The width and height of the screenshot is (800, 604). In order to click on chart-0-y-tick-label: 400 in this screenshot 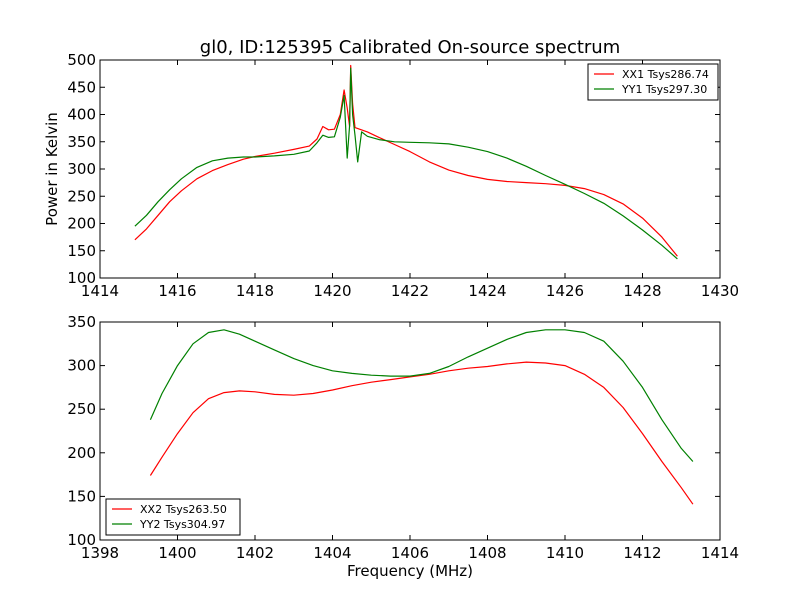, I will do `click(81, 115)`.